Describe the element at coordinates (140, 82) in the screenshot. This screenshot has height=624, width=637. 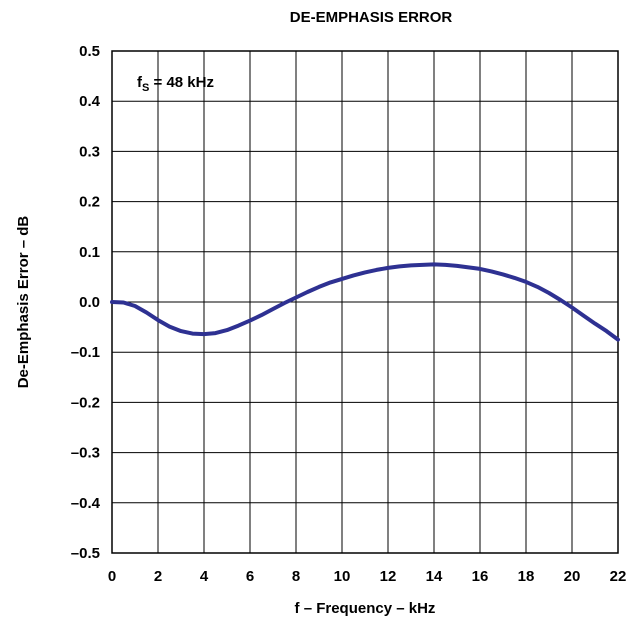
I see `annotation-prefix: f` at that location.